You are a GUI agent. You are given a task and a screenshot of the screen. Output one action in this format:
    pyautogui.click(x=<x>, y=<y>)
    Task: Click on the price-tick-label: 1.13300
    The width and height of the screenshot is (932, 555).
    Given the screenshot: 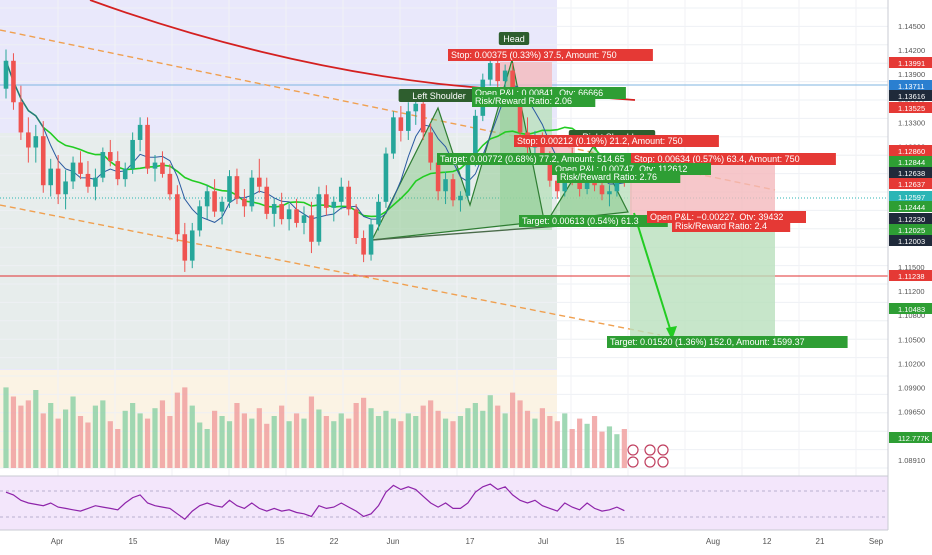 What is the action you would take?
    pyautogui.click(x=911, y=122)
    